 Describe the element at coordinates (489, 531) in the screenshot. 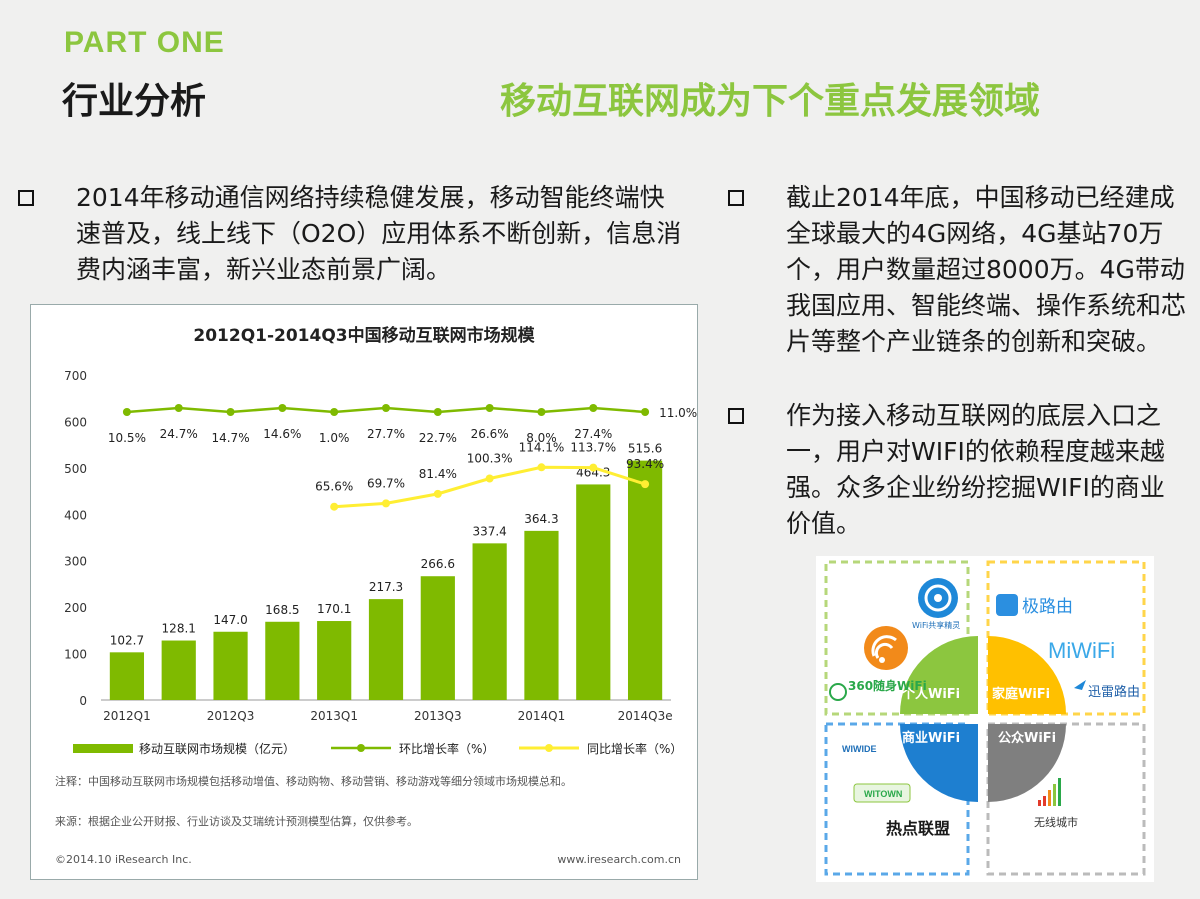

I see `bar-value-label: 337.4` at that location.